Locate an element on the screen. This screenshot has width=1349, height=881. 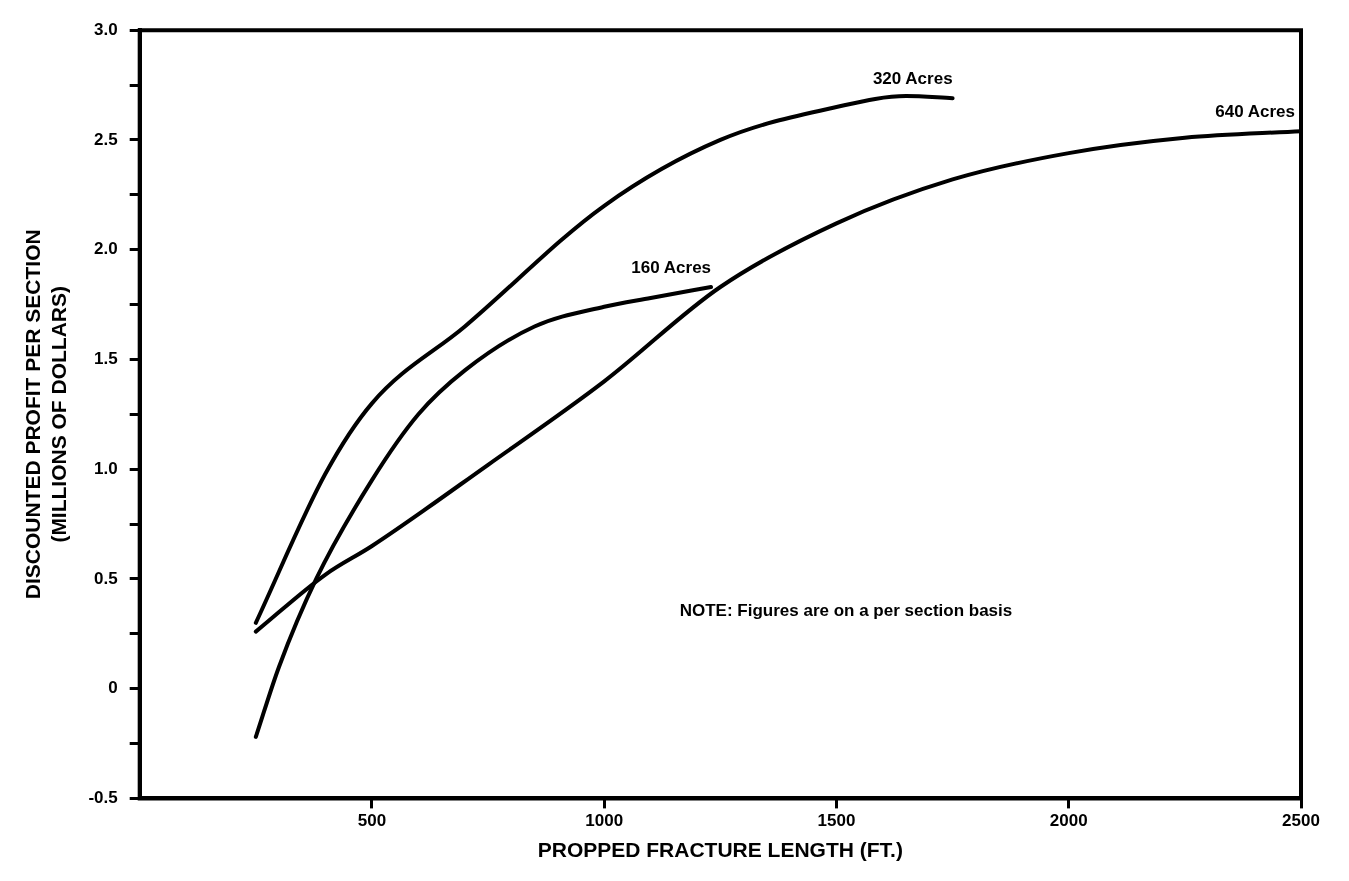
y-tick-label: 2.5 is located at coordinates (106, 139).